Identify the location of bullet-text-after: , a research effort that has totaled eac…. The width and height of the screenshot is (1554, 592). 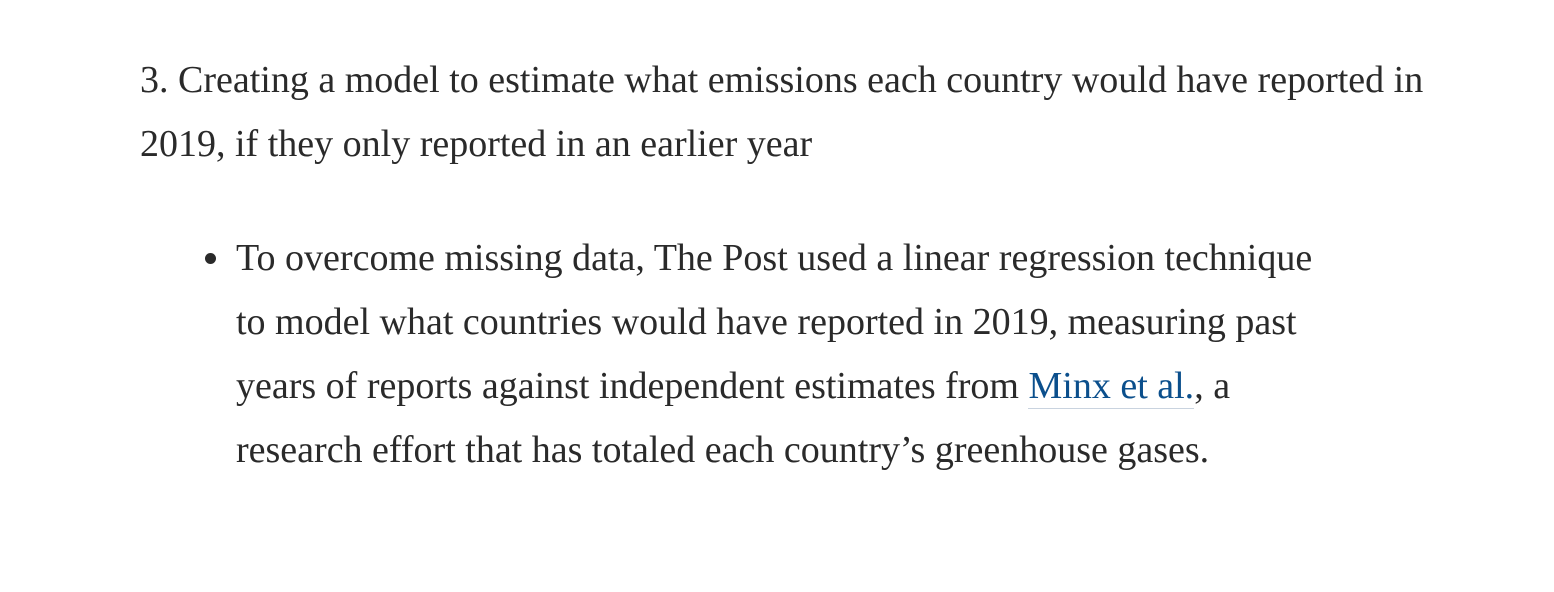
(733, 418).